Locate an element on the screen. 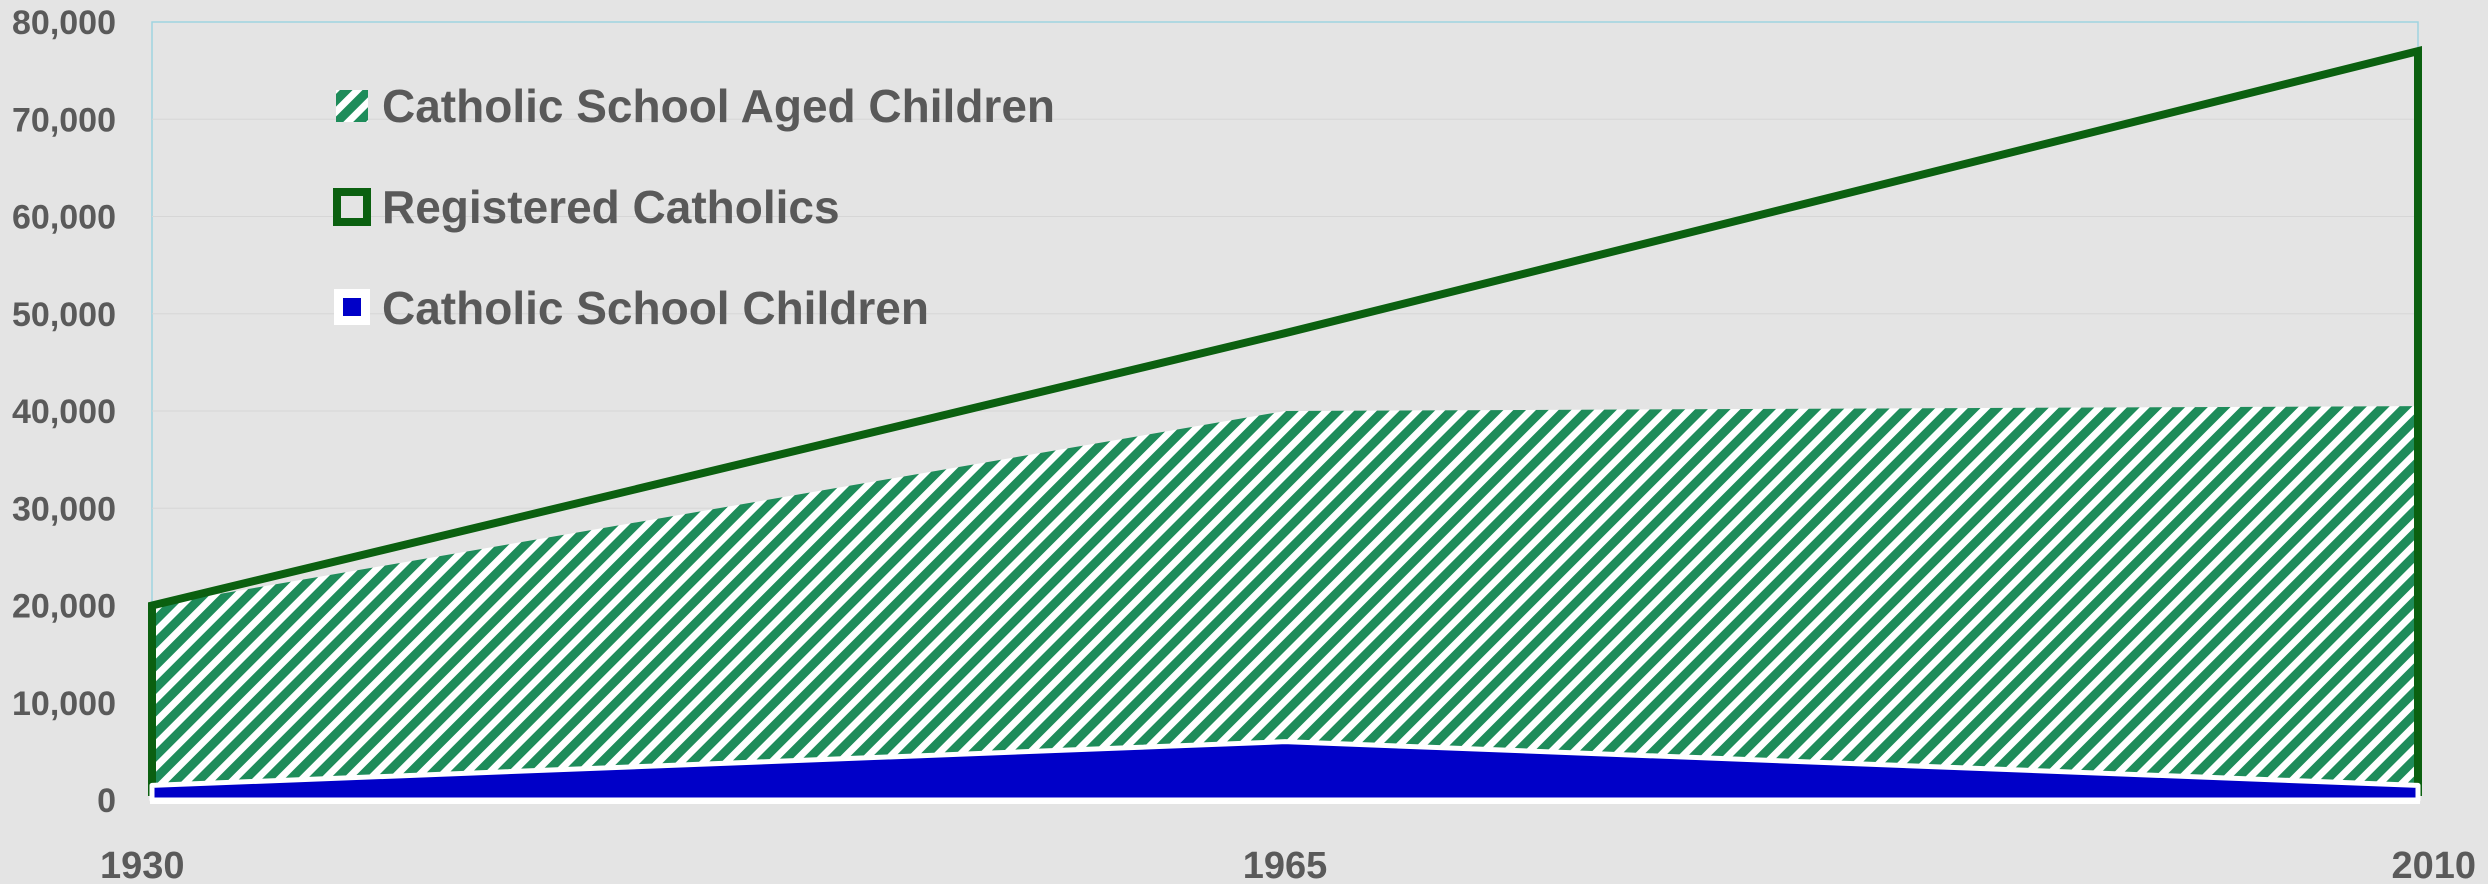 The width and height of the screenshot is (2488, 884). legend-swatch-solid is located at coordinates (352, 307).